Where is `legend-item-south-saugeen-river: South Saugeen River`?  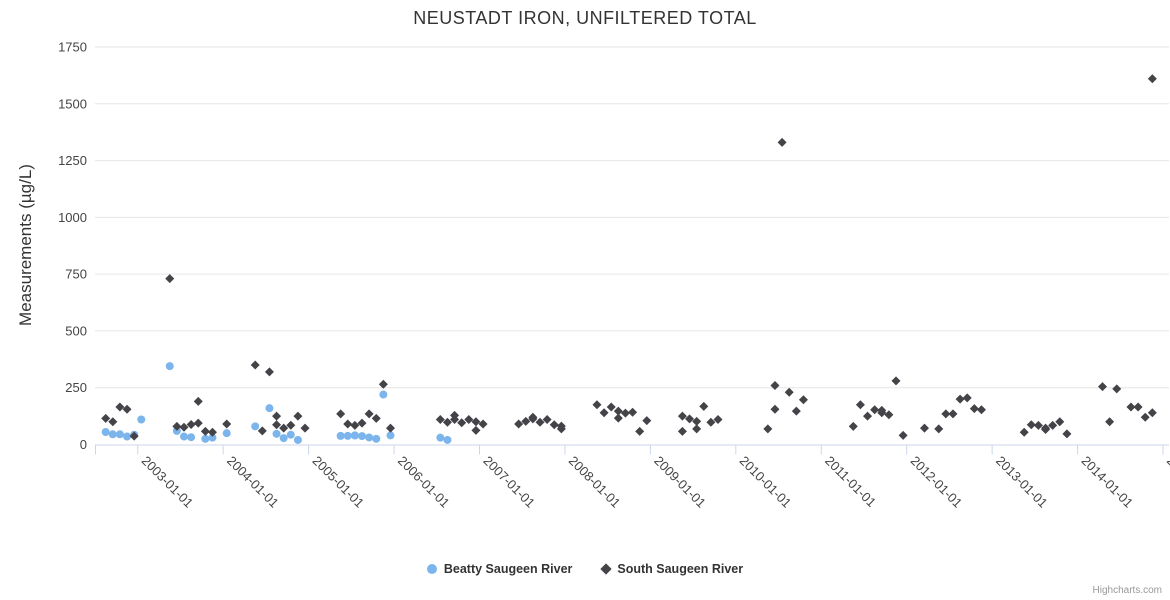
legend-item-south-saugeen-river: South Saugeen River is located at coordinates (671, 569).